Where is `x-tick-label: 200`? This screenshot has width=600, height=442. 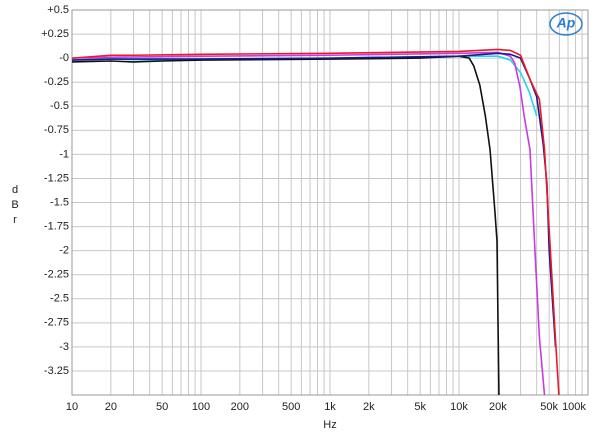 x-tick-label: 200 is located at coordinates (240, 407).